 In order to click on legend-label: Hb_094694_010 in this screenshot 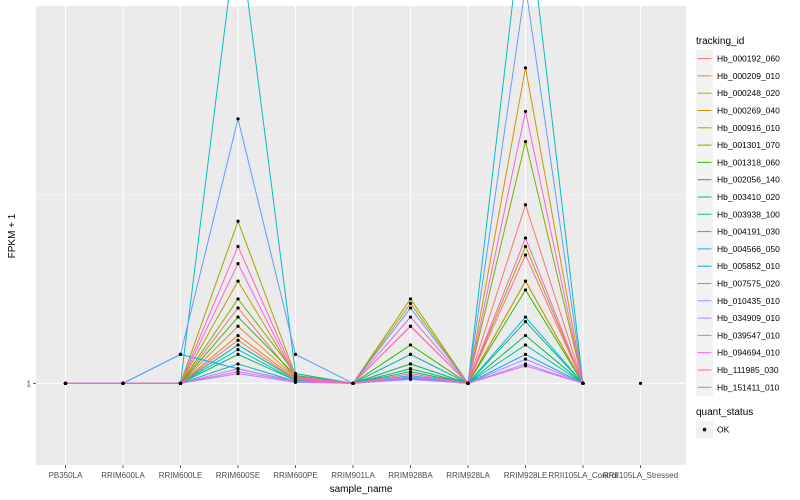, I will do `click(748, 353)`.